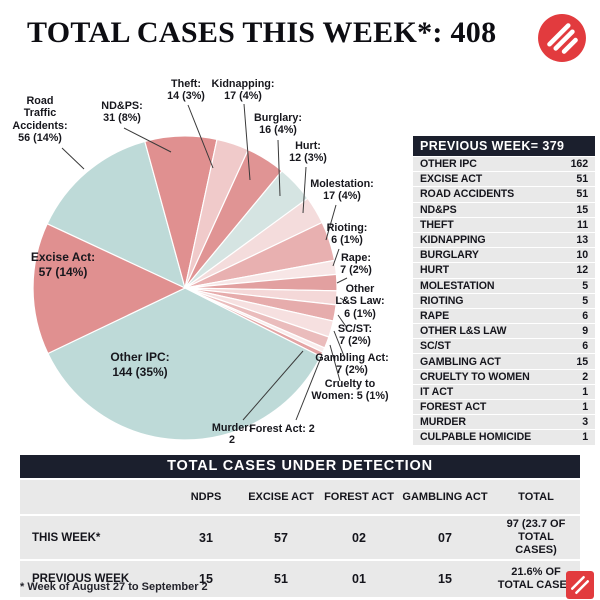 The width and height of the screenshot is (600, 600). Describe the element at coordinates (536, 579) in the screenshot. I see `cell-value: 21.6% OF TOTAL CASES` at that location.